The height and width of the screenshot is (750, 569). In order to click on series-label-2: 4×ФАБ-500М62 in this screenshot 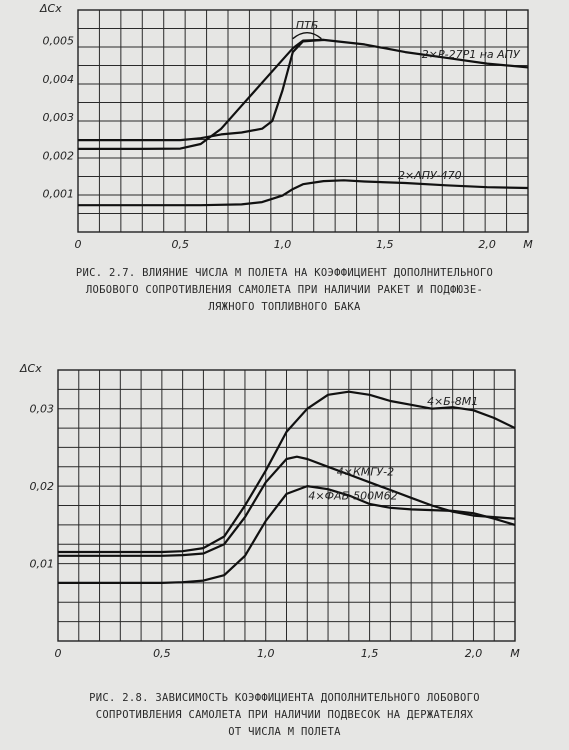, I will do `click(352, 495)`.